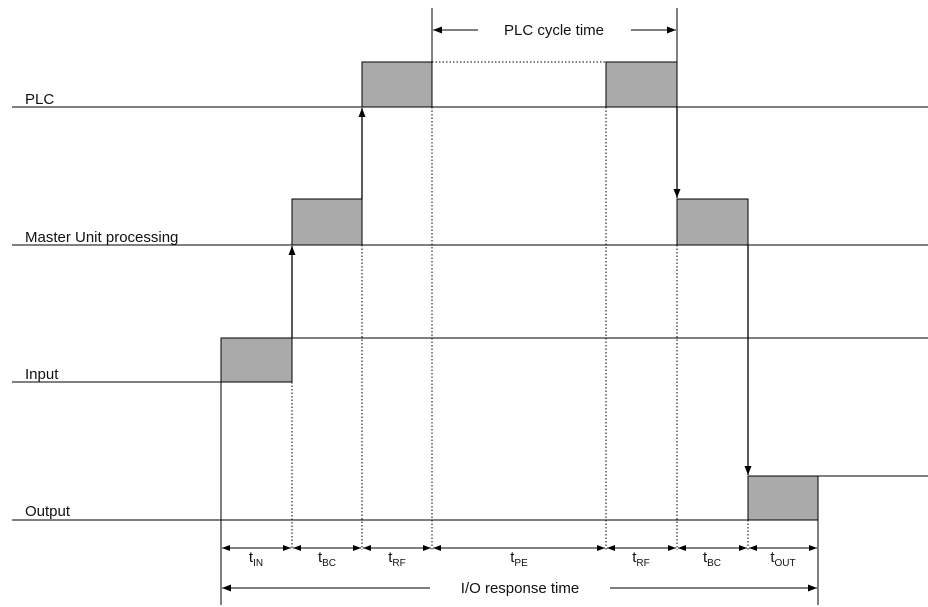 The width and height of the screenshot is (928, 607). Describe the element at coordinates (327, 559) in the screenshot. I see `segment-label-t-bc: tBC` at that location.